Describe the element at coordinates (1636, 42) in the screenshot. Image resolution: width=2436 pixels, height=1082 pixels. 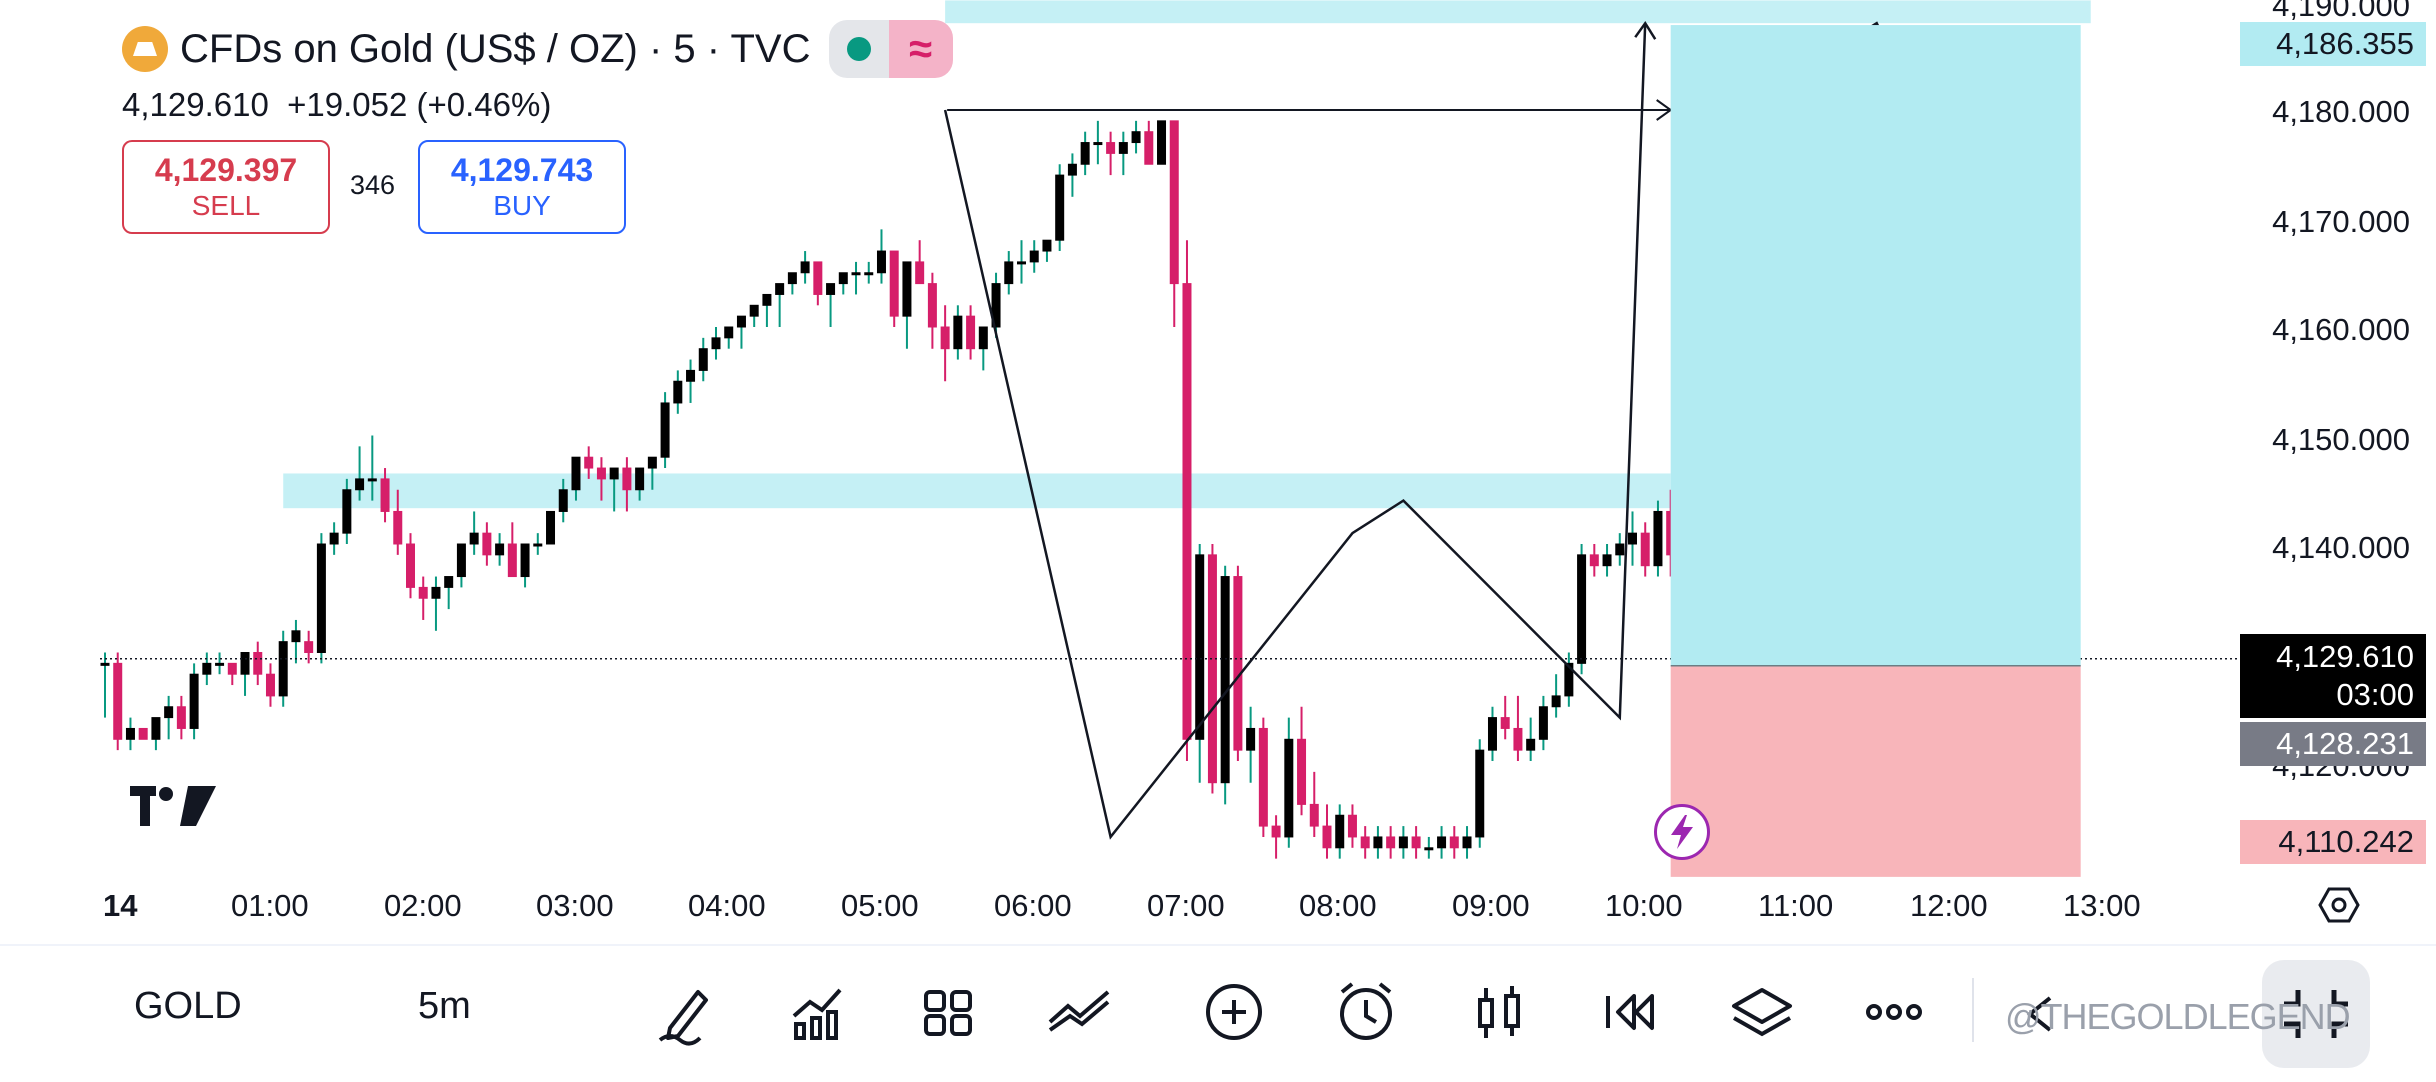
I see `unused` at that location.